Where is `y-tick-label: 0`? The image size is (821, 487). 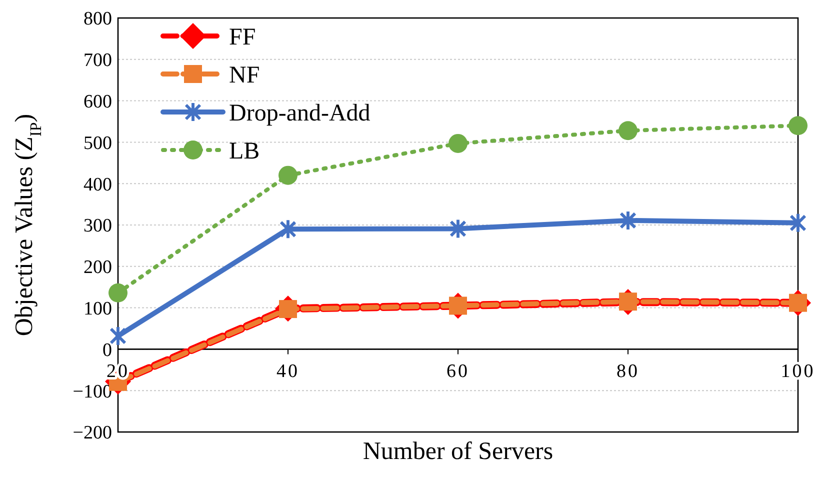
y-tick-label: 0 is located at coordinates (107, 350).